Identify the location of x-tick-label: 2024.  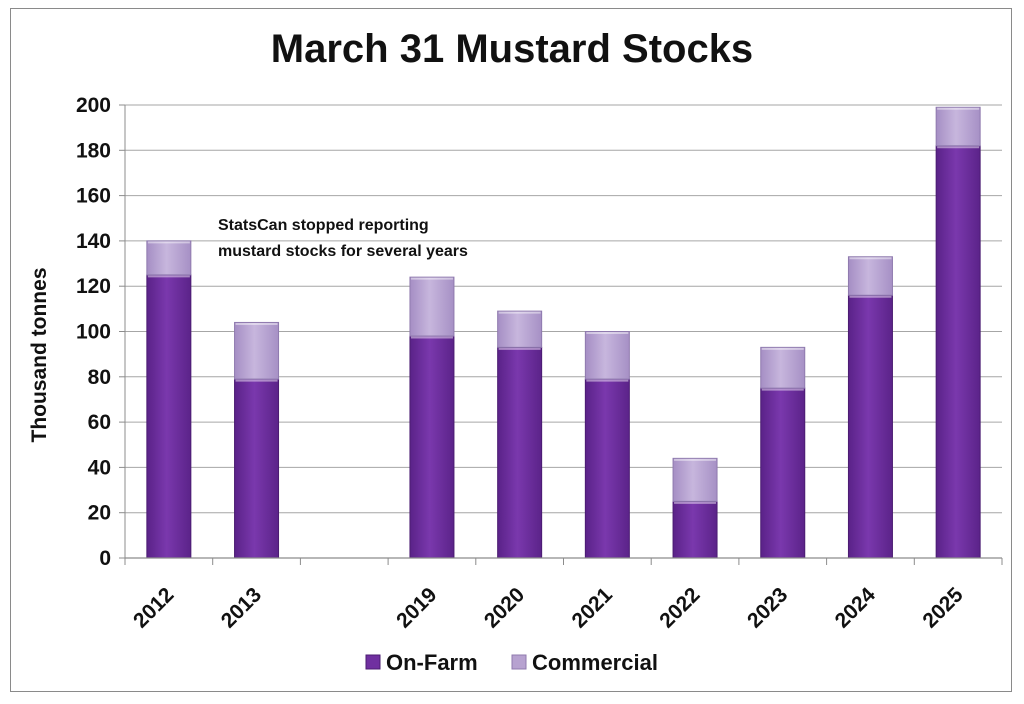
(856, 608).